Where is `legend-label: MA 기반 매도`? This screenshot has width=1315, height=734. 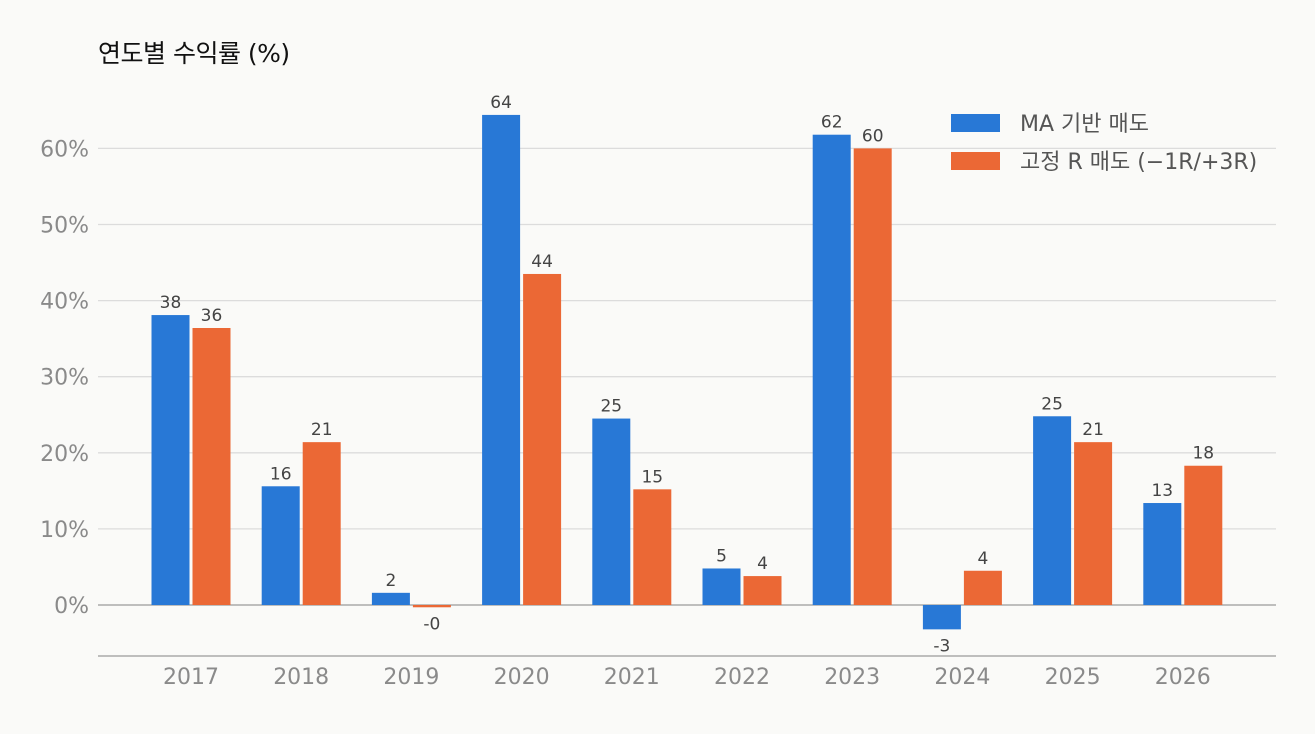 legend-label: MA 기반 매도 is located at coordinates (1084, 124).